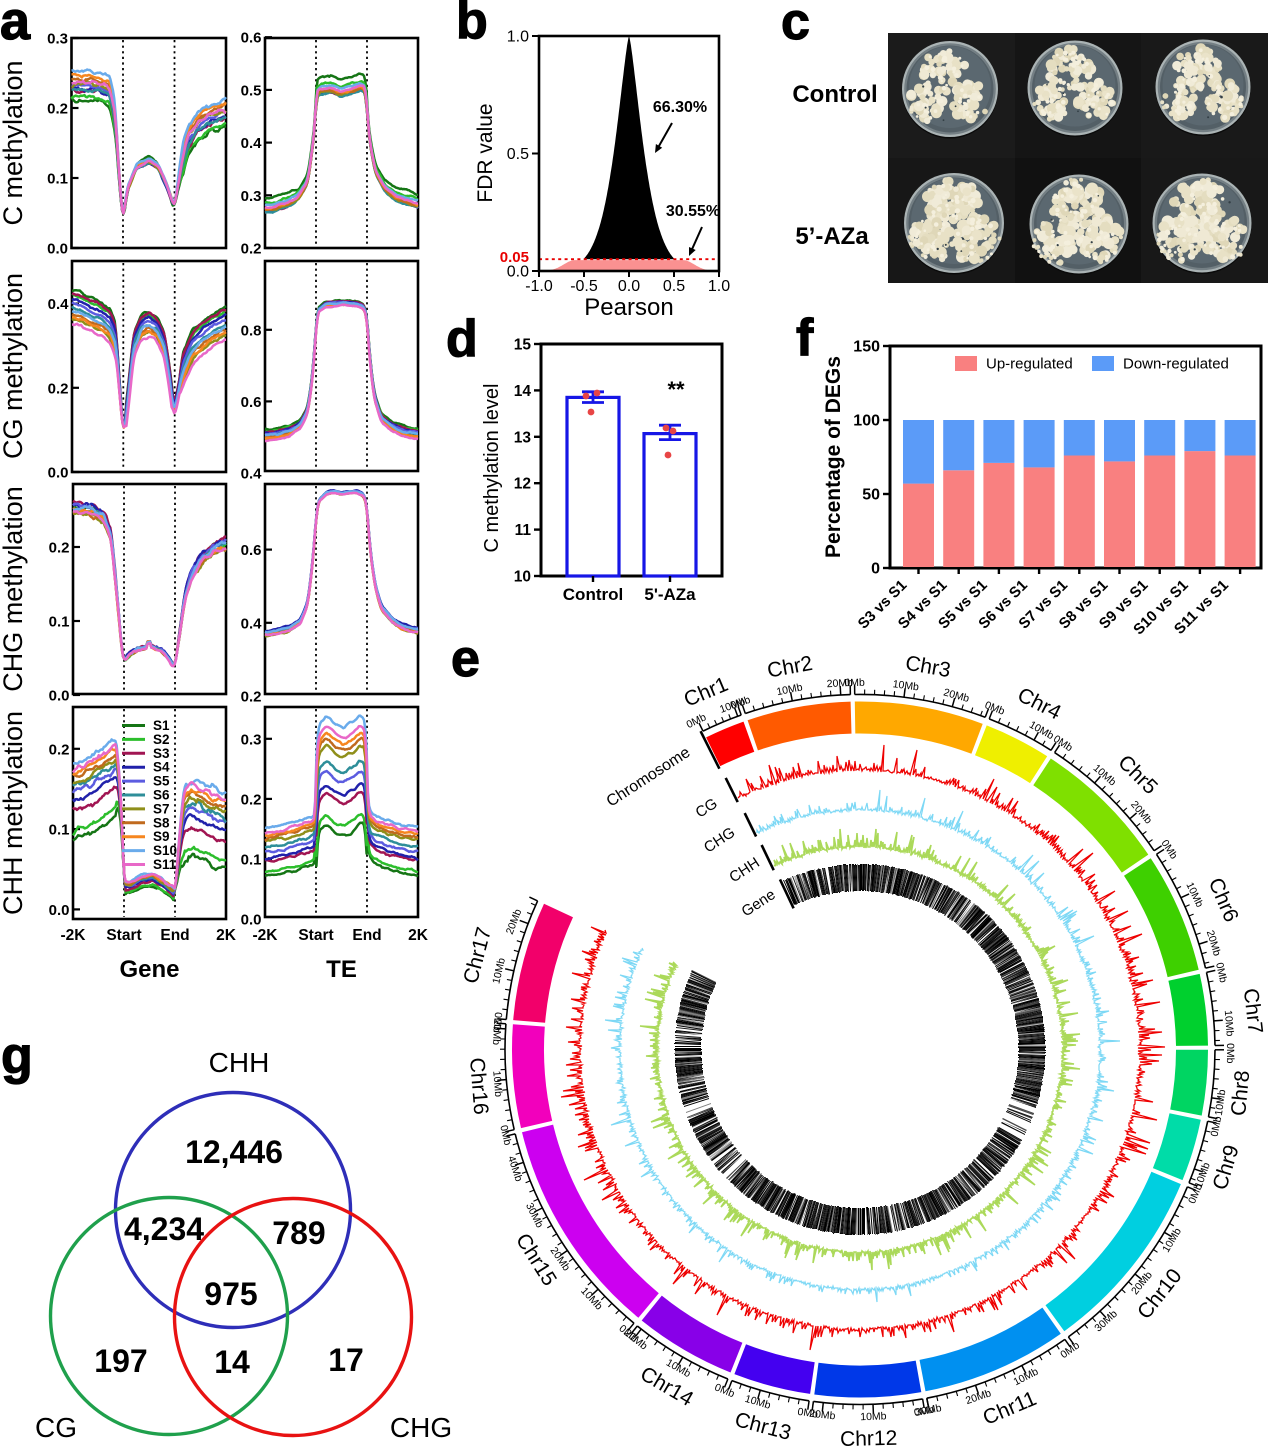 The height and width of the screenshot is (1448, 1268). Describe the element at coordinates (161, 725) in the screenshot. I see `svg-text: S1` at that location.